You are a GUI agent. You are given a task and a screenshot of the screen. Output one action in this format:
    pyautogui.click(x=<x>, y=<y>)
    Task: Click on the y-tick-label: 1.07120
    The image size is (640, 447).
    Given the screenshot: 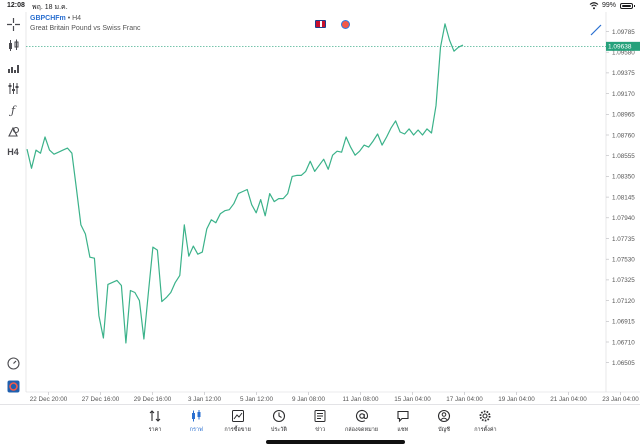 What is the action you would take?
    pyautogui.click(x=623, y=301)
    